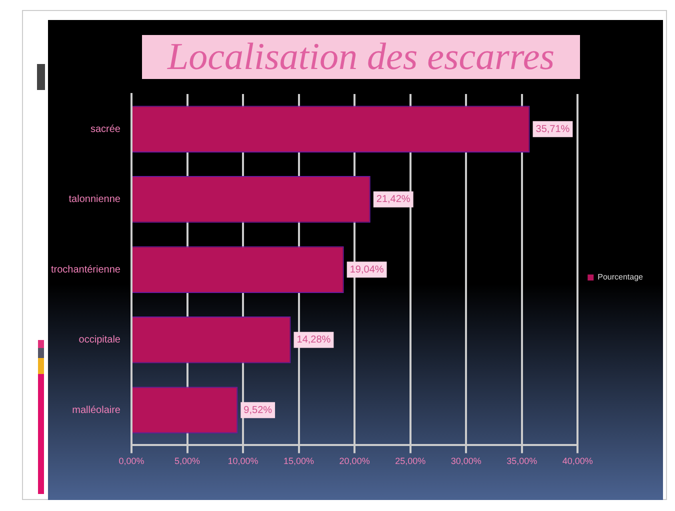 The width and height of the screenshot is (675, 511). I want to click on x-tick-label: 15,00%, so click(299, 461).